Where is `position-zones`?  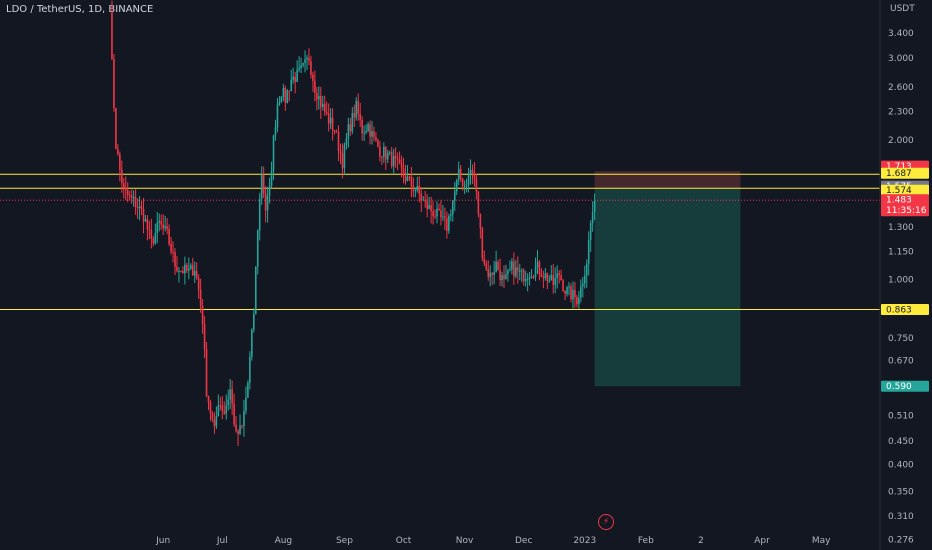
position-zones is located at coordinates (667, 279).